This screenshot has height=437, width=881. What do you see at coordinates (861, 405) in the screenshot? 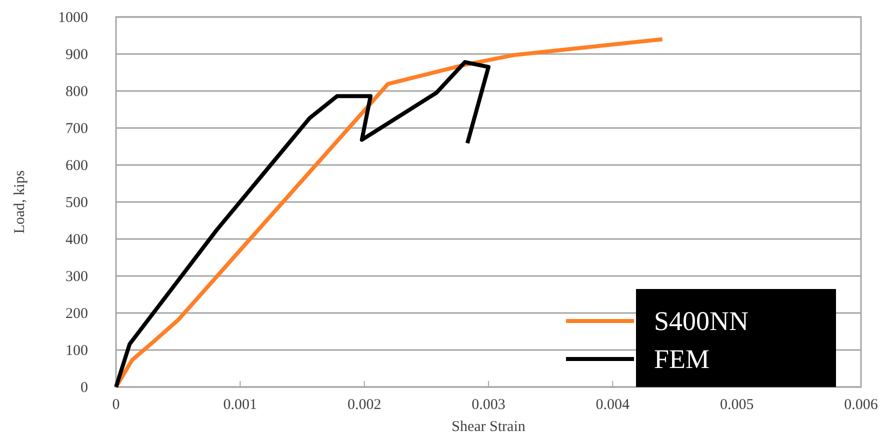
I see `x-tick-label: 0.006` at bounding box center [861, 405].